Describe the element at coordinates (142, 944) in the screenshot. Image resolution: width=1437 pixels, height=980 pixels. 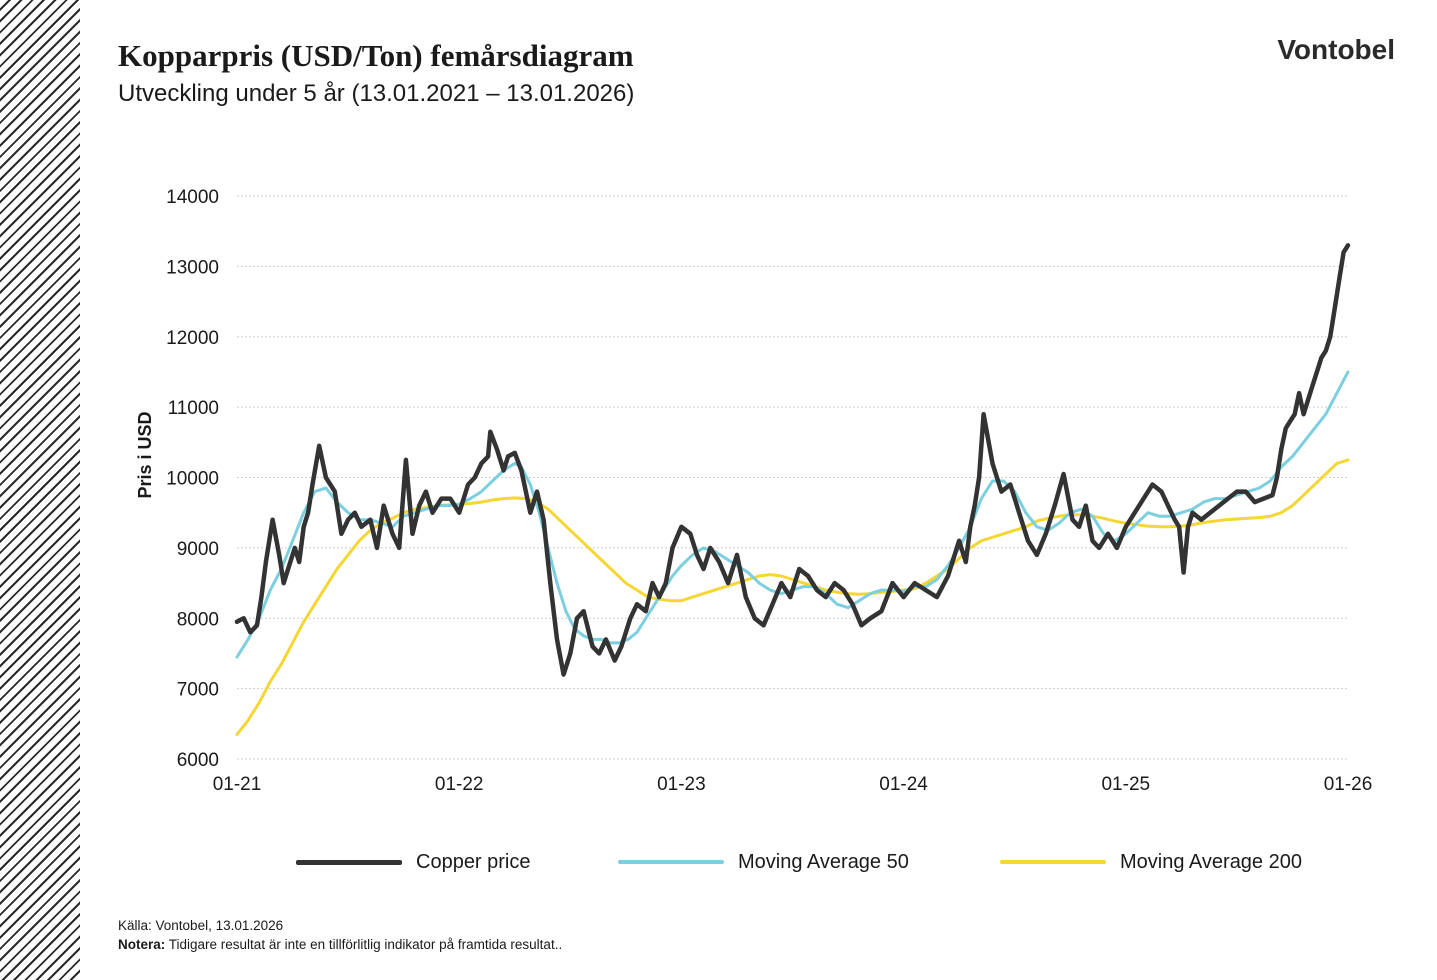
I see `disclaimer-label: Notera:` at that location.